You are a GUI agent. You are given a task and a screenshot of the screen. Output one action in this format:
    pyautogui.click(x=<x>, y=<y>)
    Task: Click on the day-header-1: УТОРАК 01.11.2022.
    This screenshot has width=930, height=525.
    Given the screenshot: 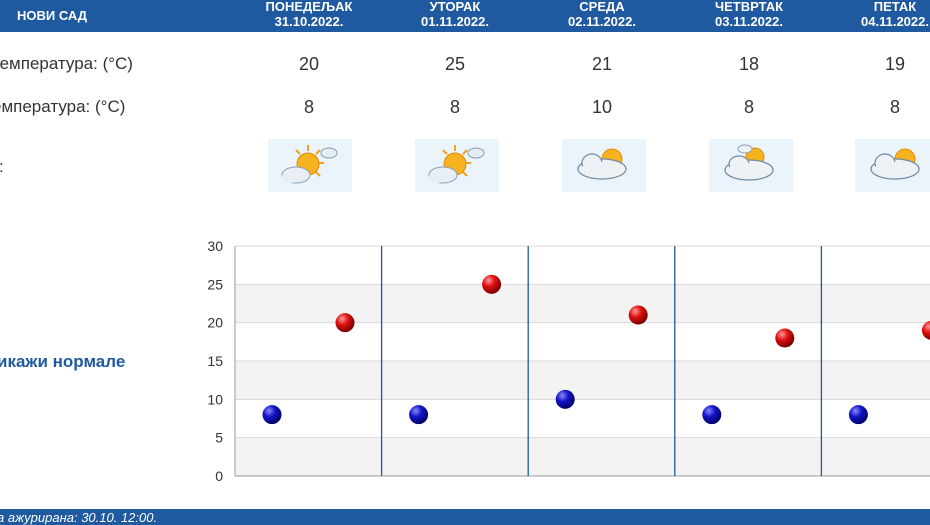 What is the action you would take?
    pyautogui.click(x=455, y=14)
    